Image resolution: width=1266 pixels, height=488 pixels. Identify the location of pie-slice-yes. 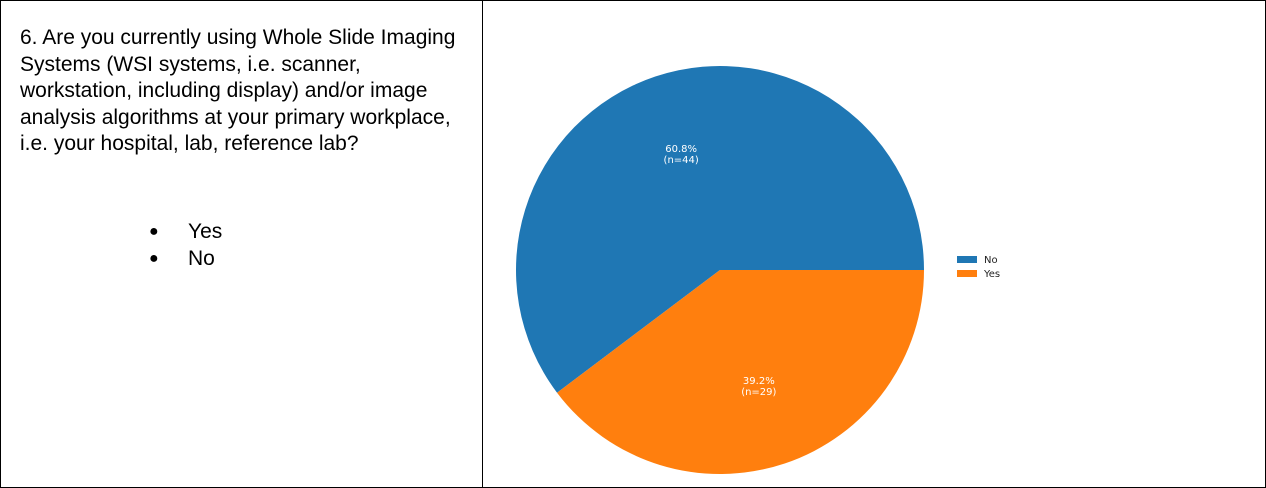
(740, 372).